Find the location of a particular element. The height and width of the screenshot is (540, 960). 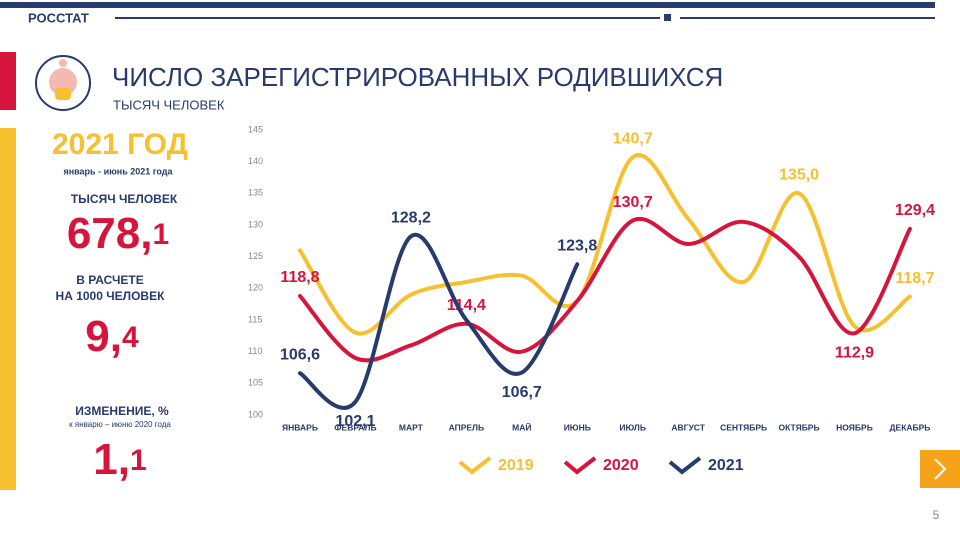

data-label: 130,7 is located at coordinates (633, 202).